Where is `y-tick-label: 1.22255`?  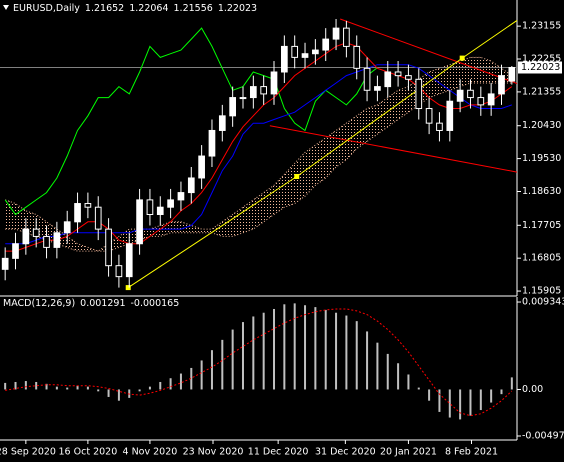 y-tick-label: 1.22255 is located at coordinates (541, 59).